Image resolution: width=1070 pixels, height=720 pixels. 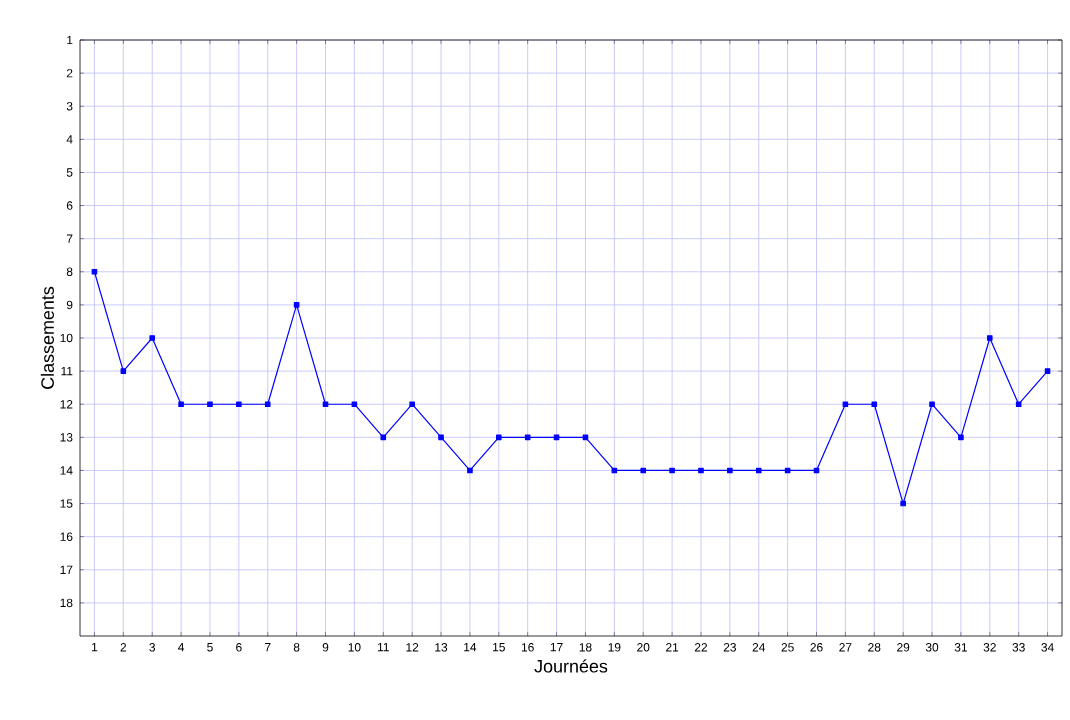 What do you see at coordinates (571, 666) in the screenshot?
I see `x-axis-title: Journées` at bounding box center [571, 666].